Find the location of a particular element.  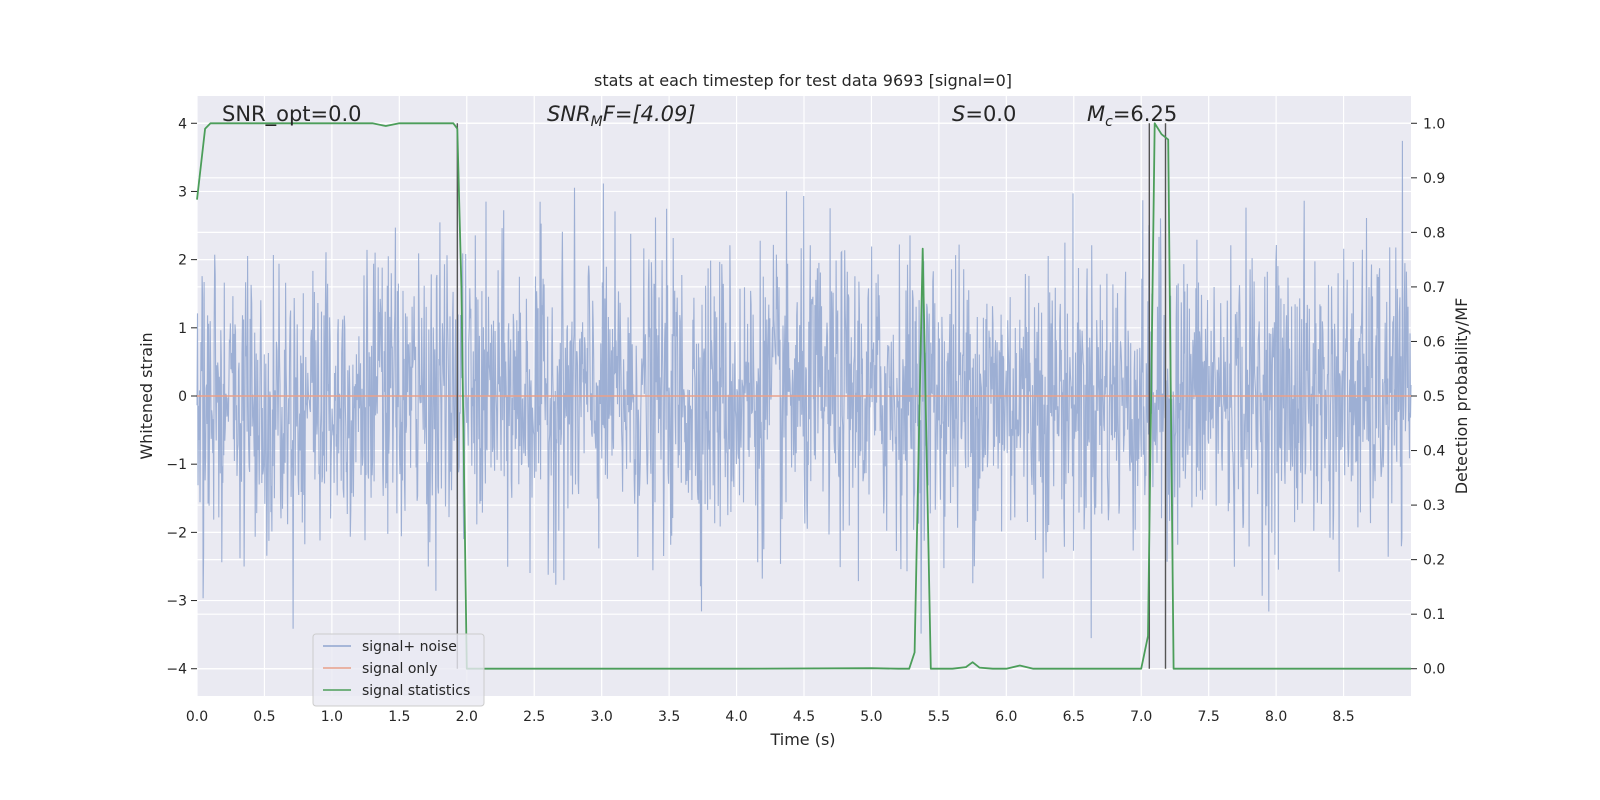

x-tick-label: 2.0 is located at coordinates (467, 717).